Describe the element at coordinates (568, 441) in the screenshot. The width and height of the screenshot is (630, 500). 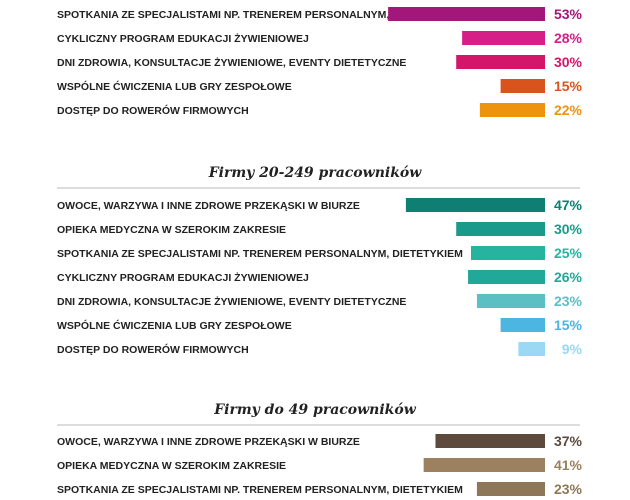
I see `value-label: 37%` at that location.